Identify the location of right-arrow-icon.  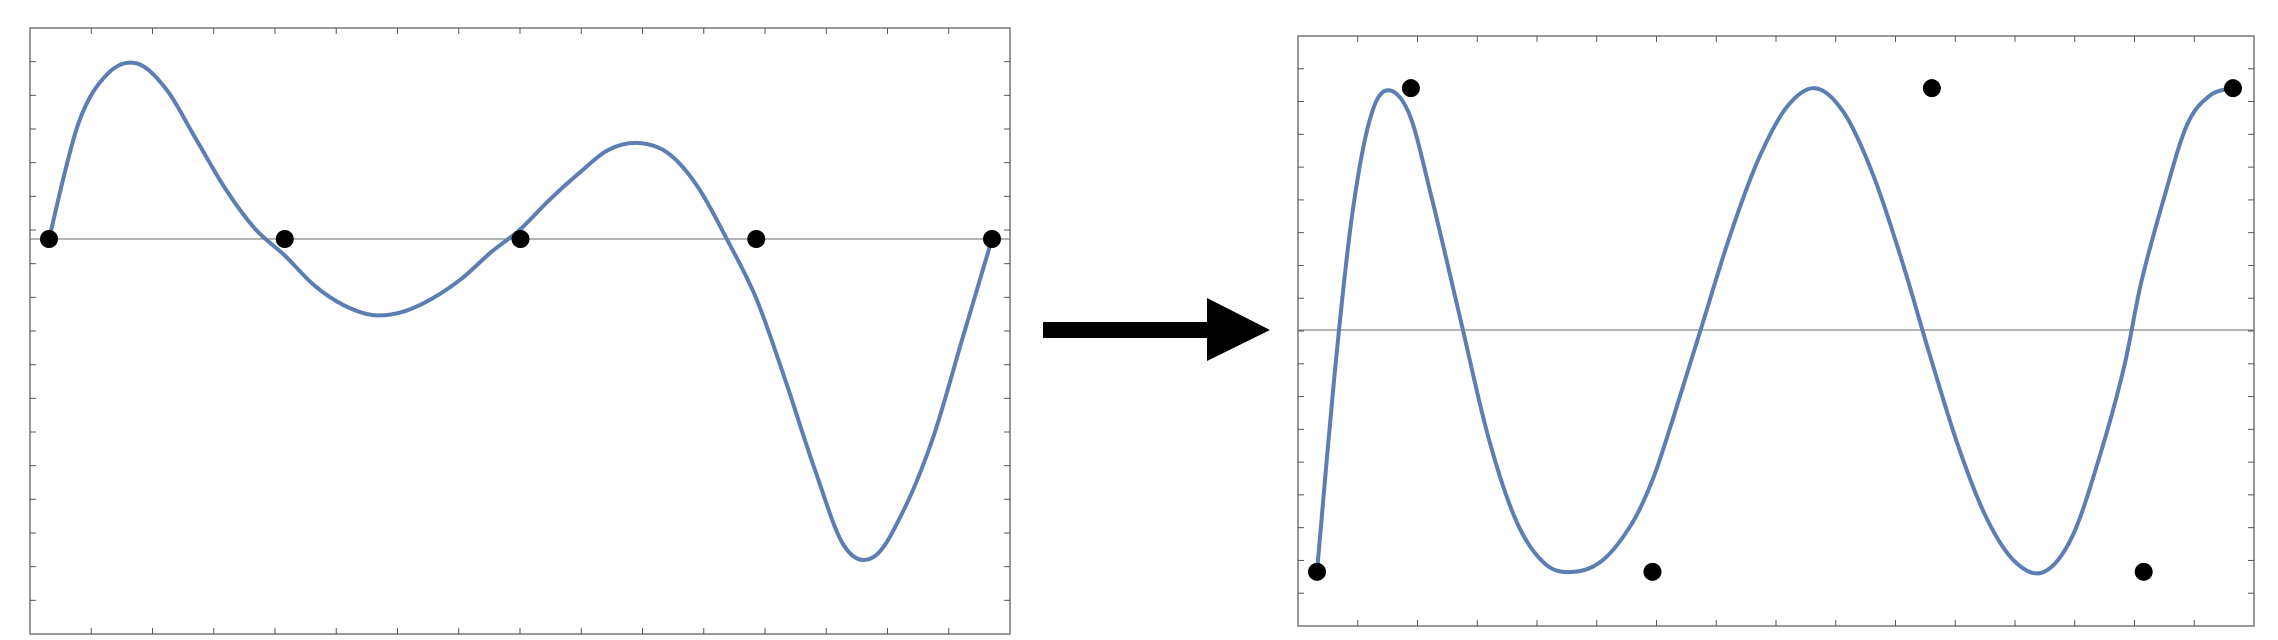
(1156, 329).